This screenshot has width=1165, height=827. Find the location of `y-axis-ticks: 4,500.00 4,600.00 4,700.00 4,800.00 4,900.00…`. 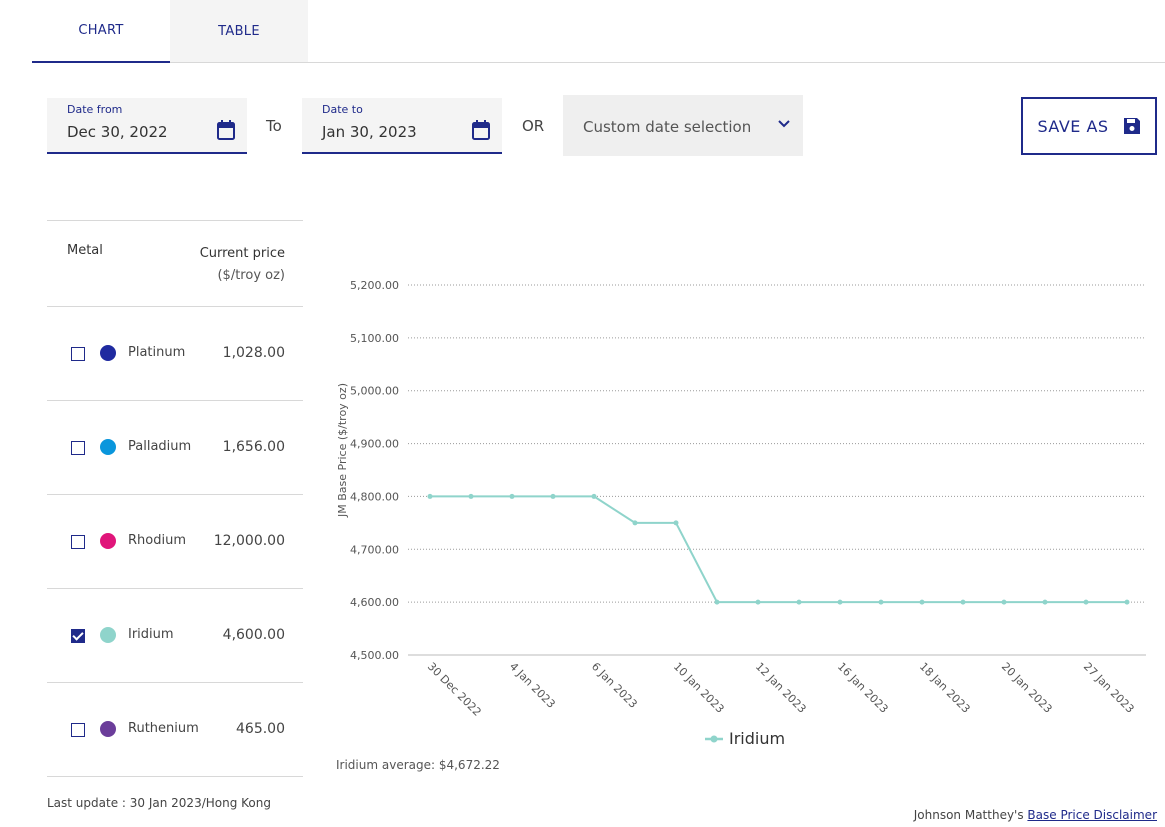

y-axis-ticks: 4,500.00 4,600.00 4,700.00 4,800.00 4,900.00… is located at coordinates (374, 470).